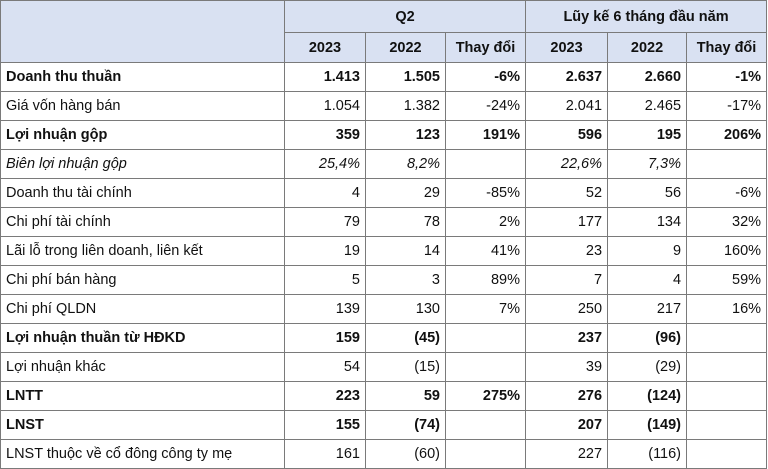  What do you see at coordinates (142, 251) in the screenshot?
I see `row-label: Lãi lỗ trong liên doanh, liên kết` at bounding box center [142, 251].